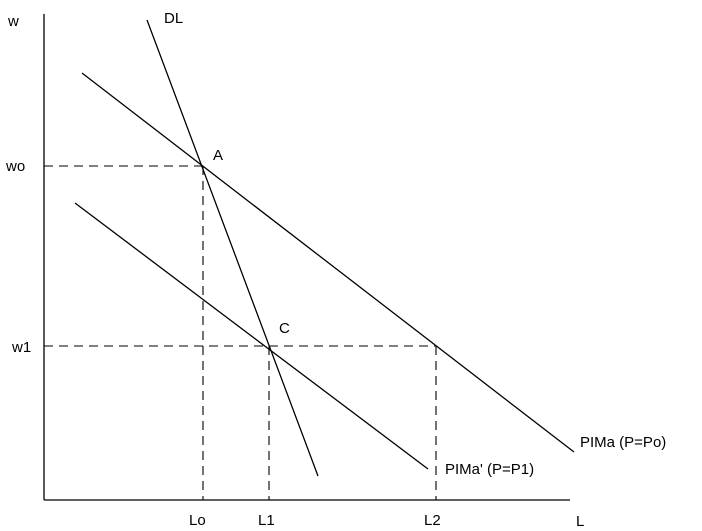  I want to click on demand-curve-label: DL, so click(173, 18).